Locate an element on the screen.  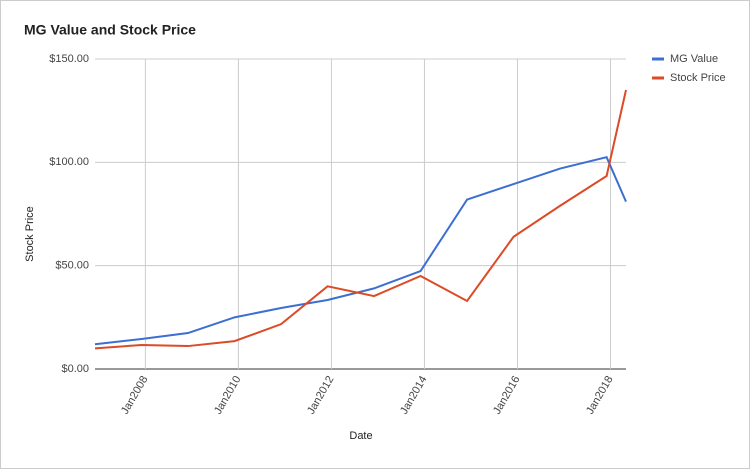
legend-label: MG Value is located at coordinates (694, 59).